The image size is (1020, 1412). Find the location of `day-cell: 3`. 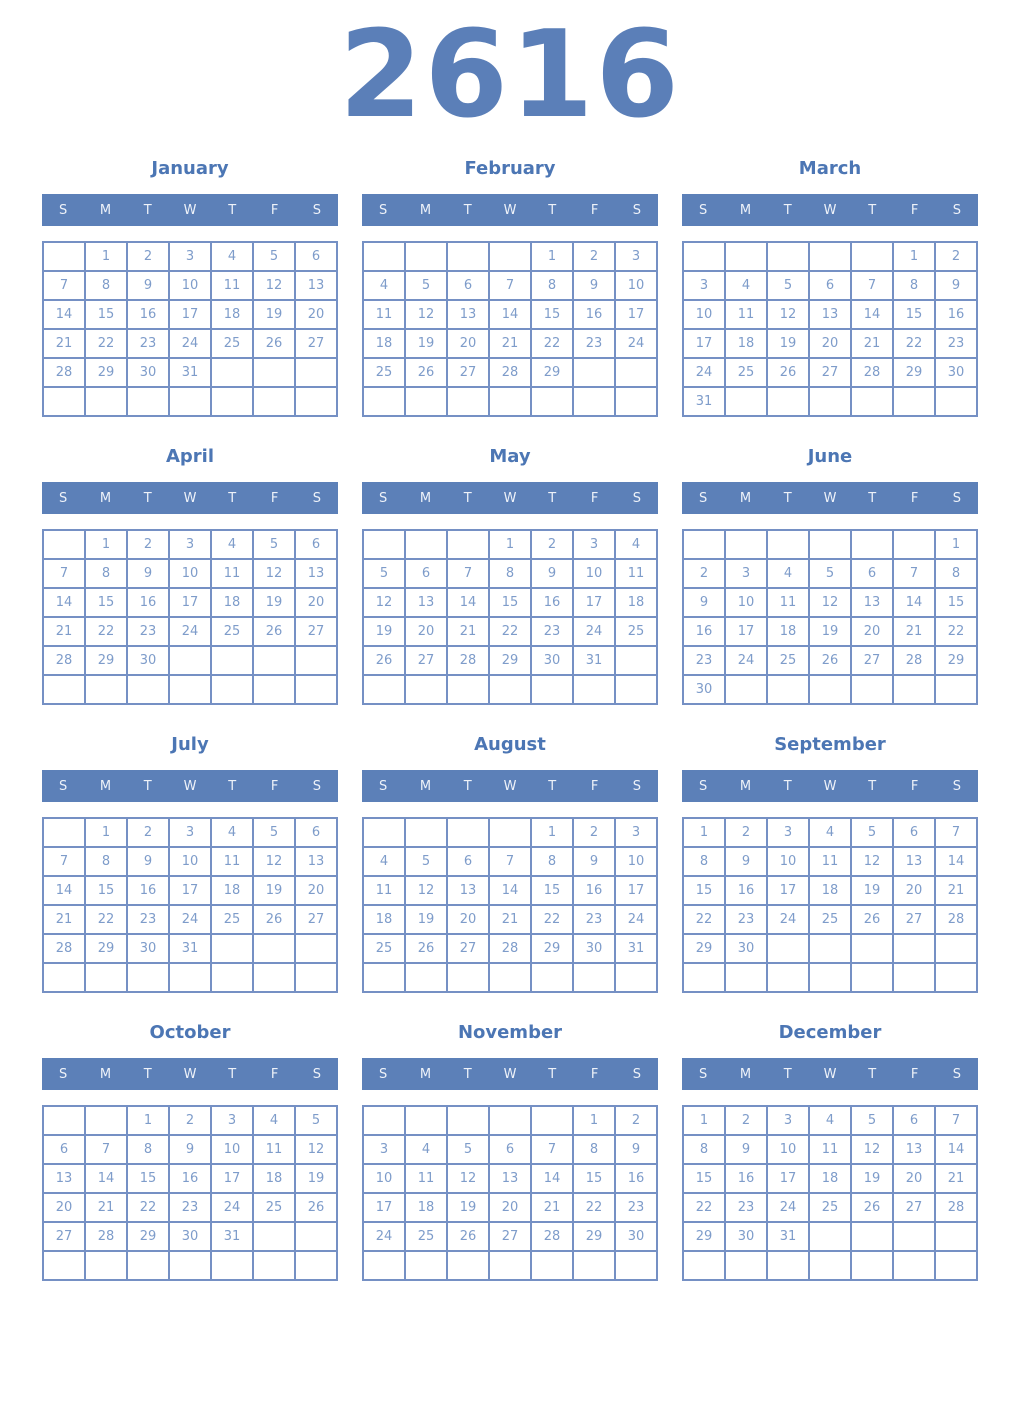

day-cell: 3 is located at coordinates (190, 544).